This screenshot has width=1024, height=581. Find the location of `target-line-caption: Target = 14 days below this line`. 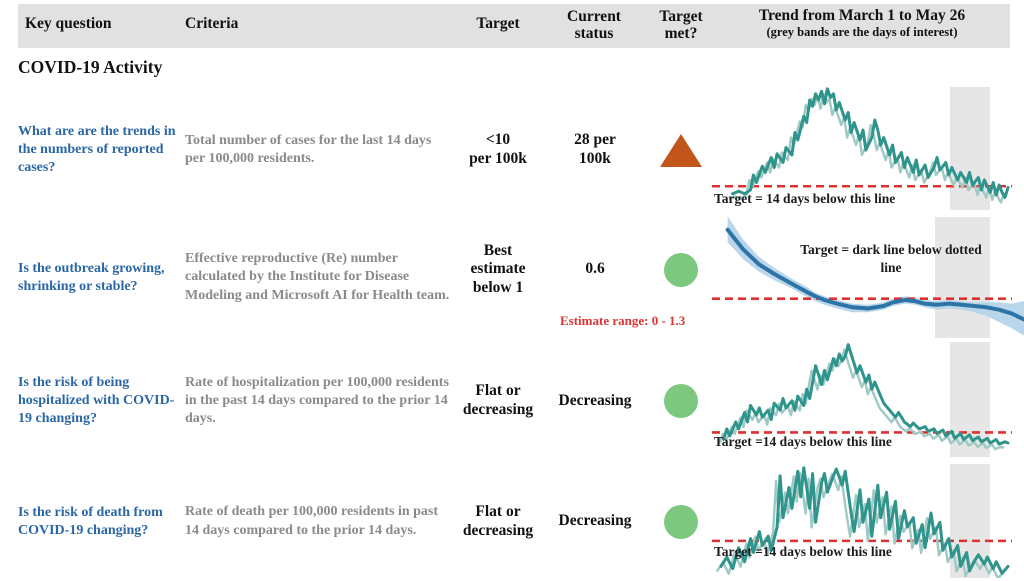

target-line-caption: Target = 14 days below this line is located at coordinates (805, 198).